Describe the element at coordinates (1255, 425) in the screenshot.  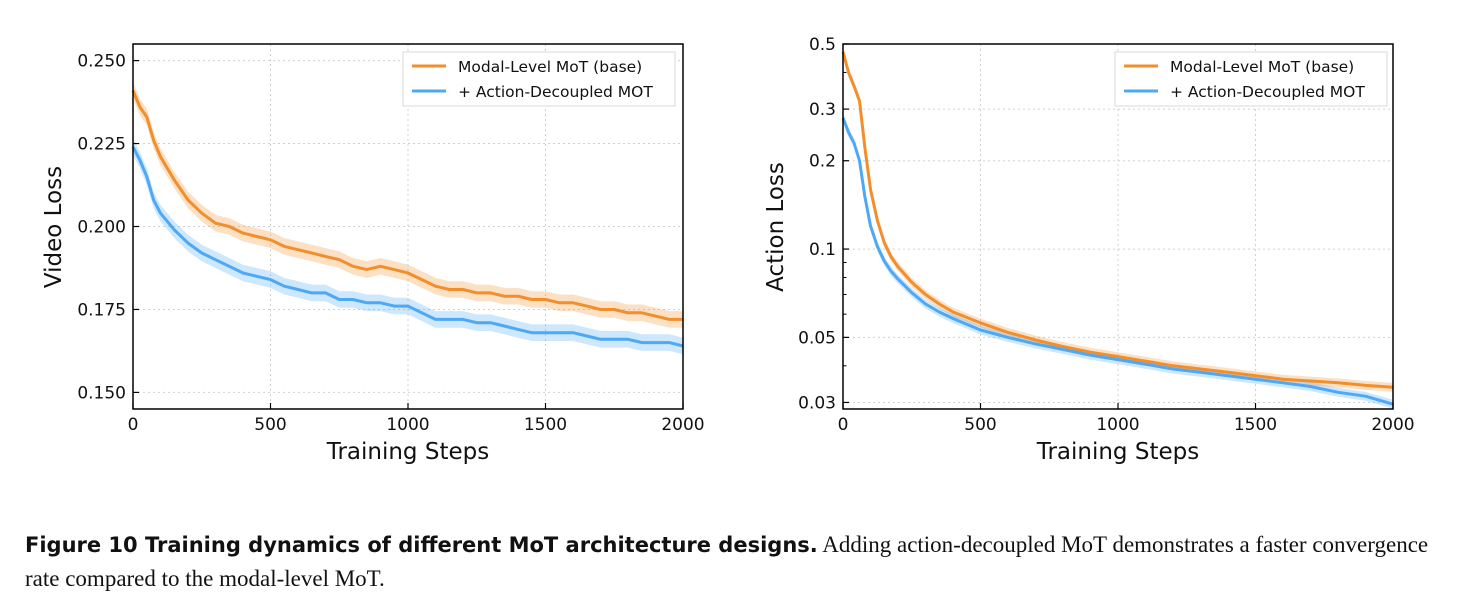
I see `action-loss-xtick-label: 1500` at that location.